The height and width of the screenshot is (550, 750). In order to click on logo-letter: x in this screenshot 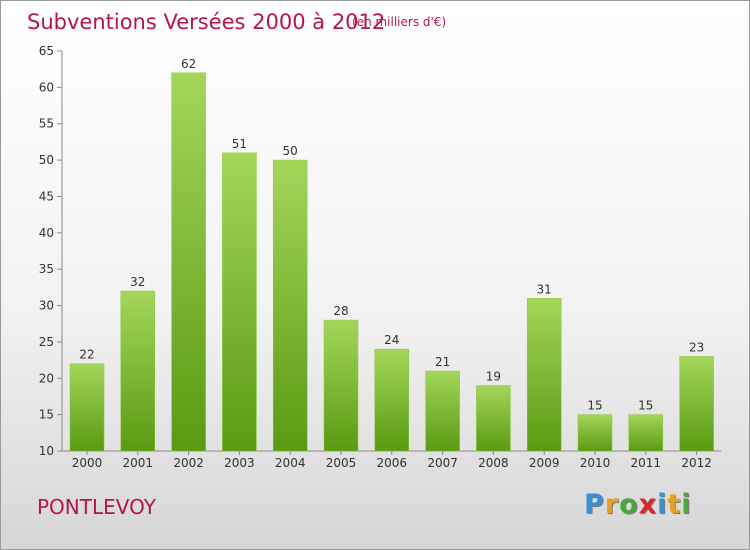, I will do `click(648, 504)`.